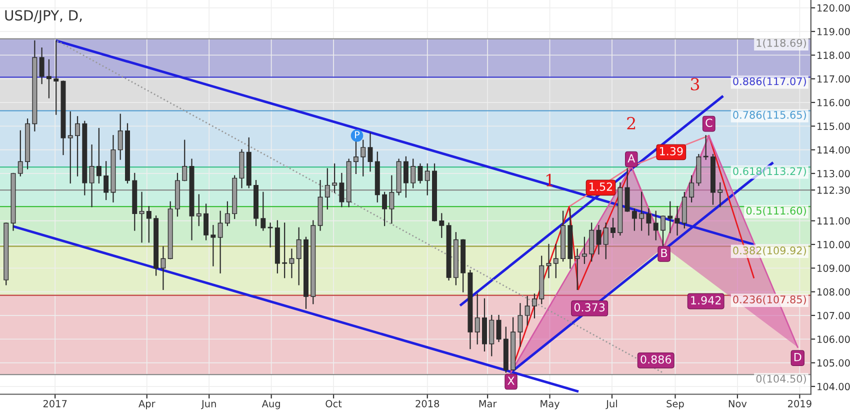 The image size is (850, 415). Describe the element at coordinates (601, 186) in the screenshot. I see `annotation: 1.52` at that location.